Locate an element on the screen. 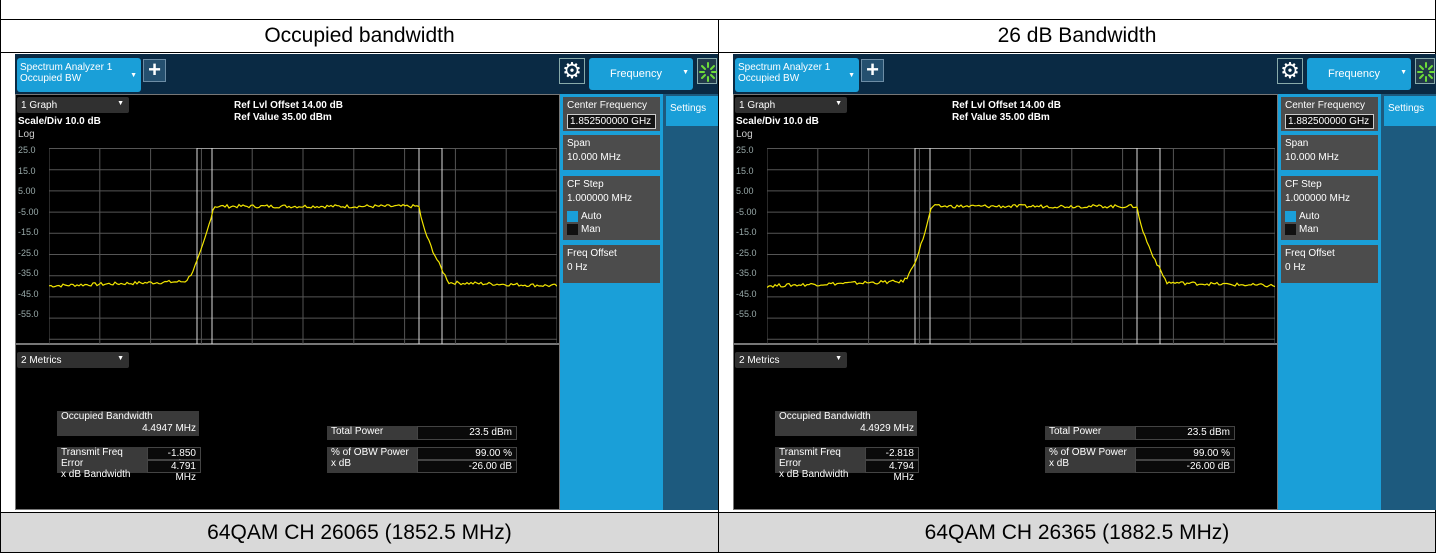  log-label: Log is located at coordinates (26, 134).